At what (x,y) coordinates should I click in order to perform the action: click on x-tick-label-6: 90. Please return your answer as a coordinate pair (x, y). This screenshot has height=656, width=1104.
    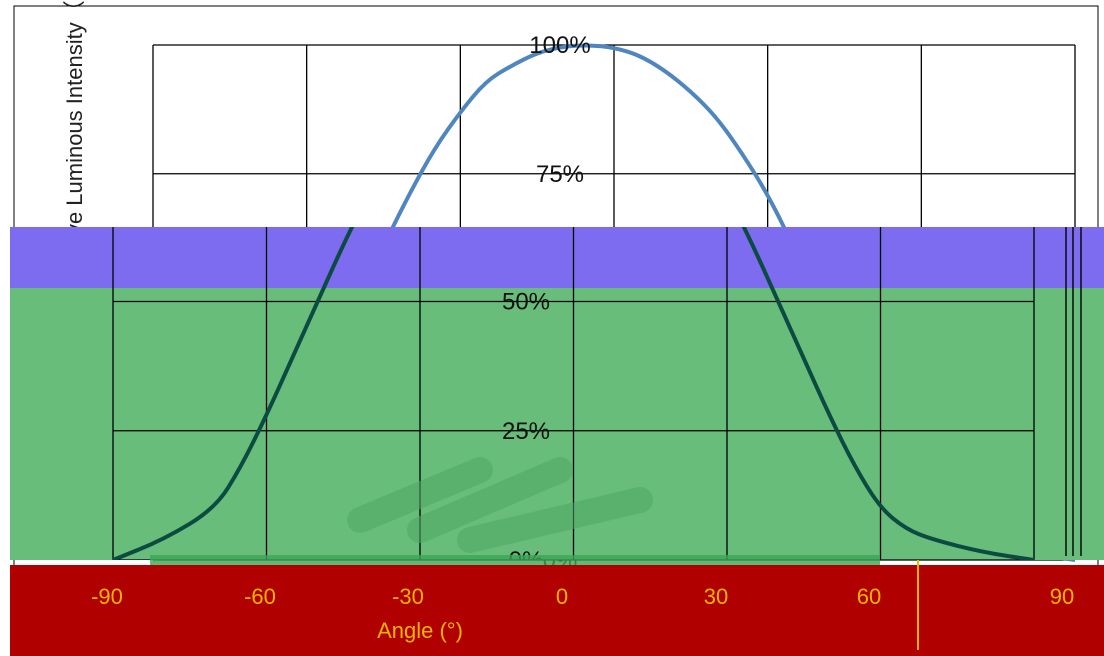
    Looking at the image, I should click on (1062, 596).